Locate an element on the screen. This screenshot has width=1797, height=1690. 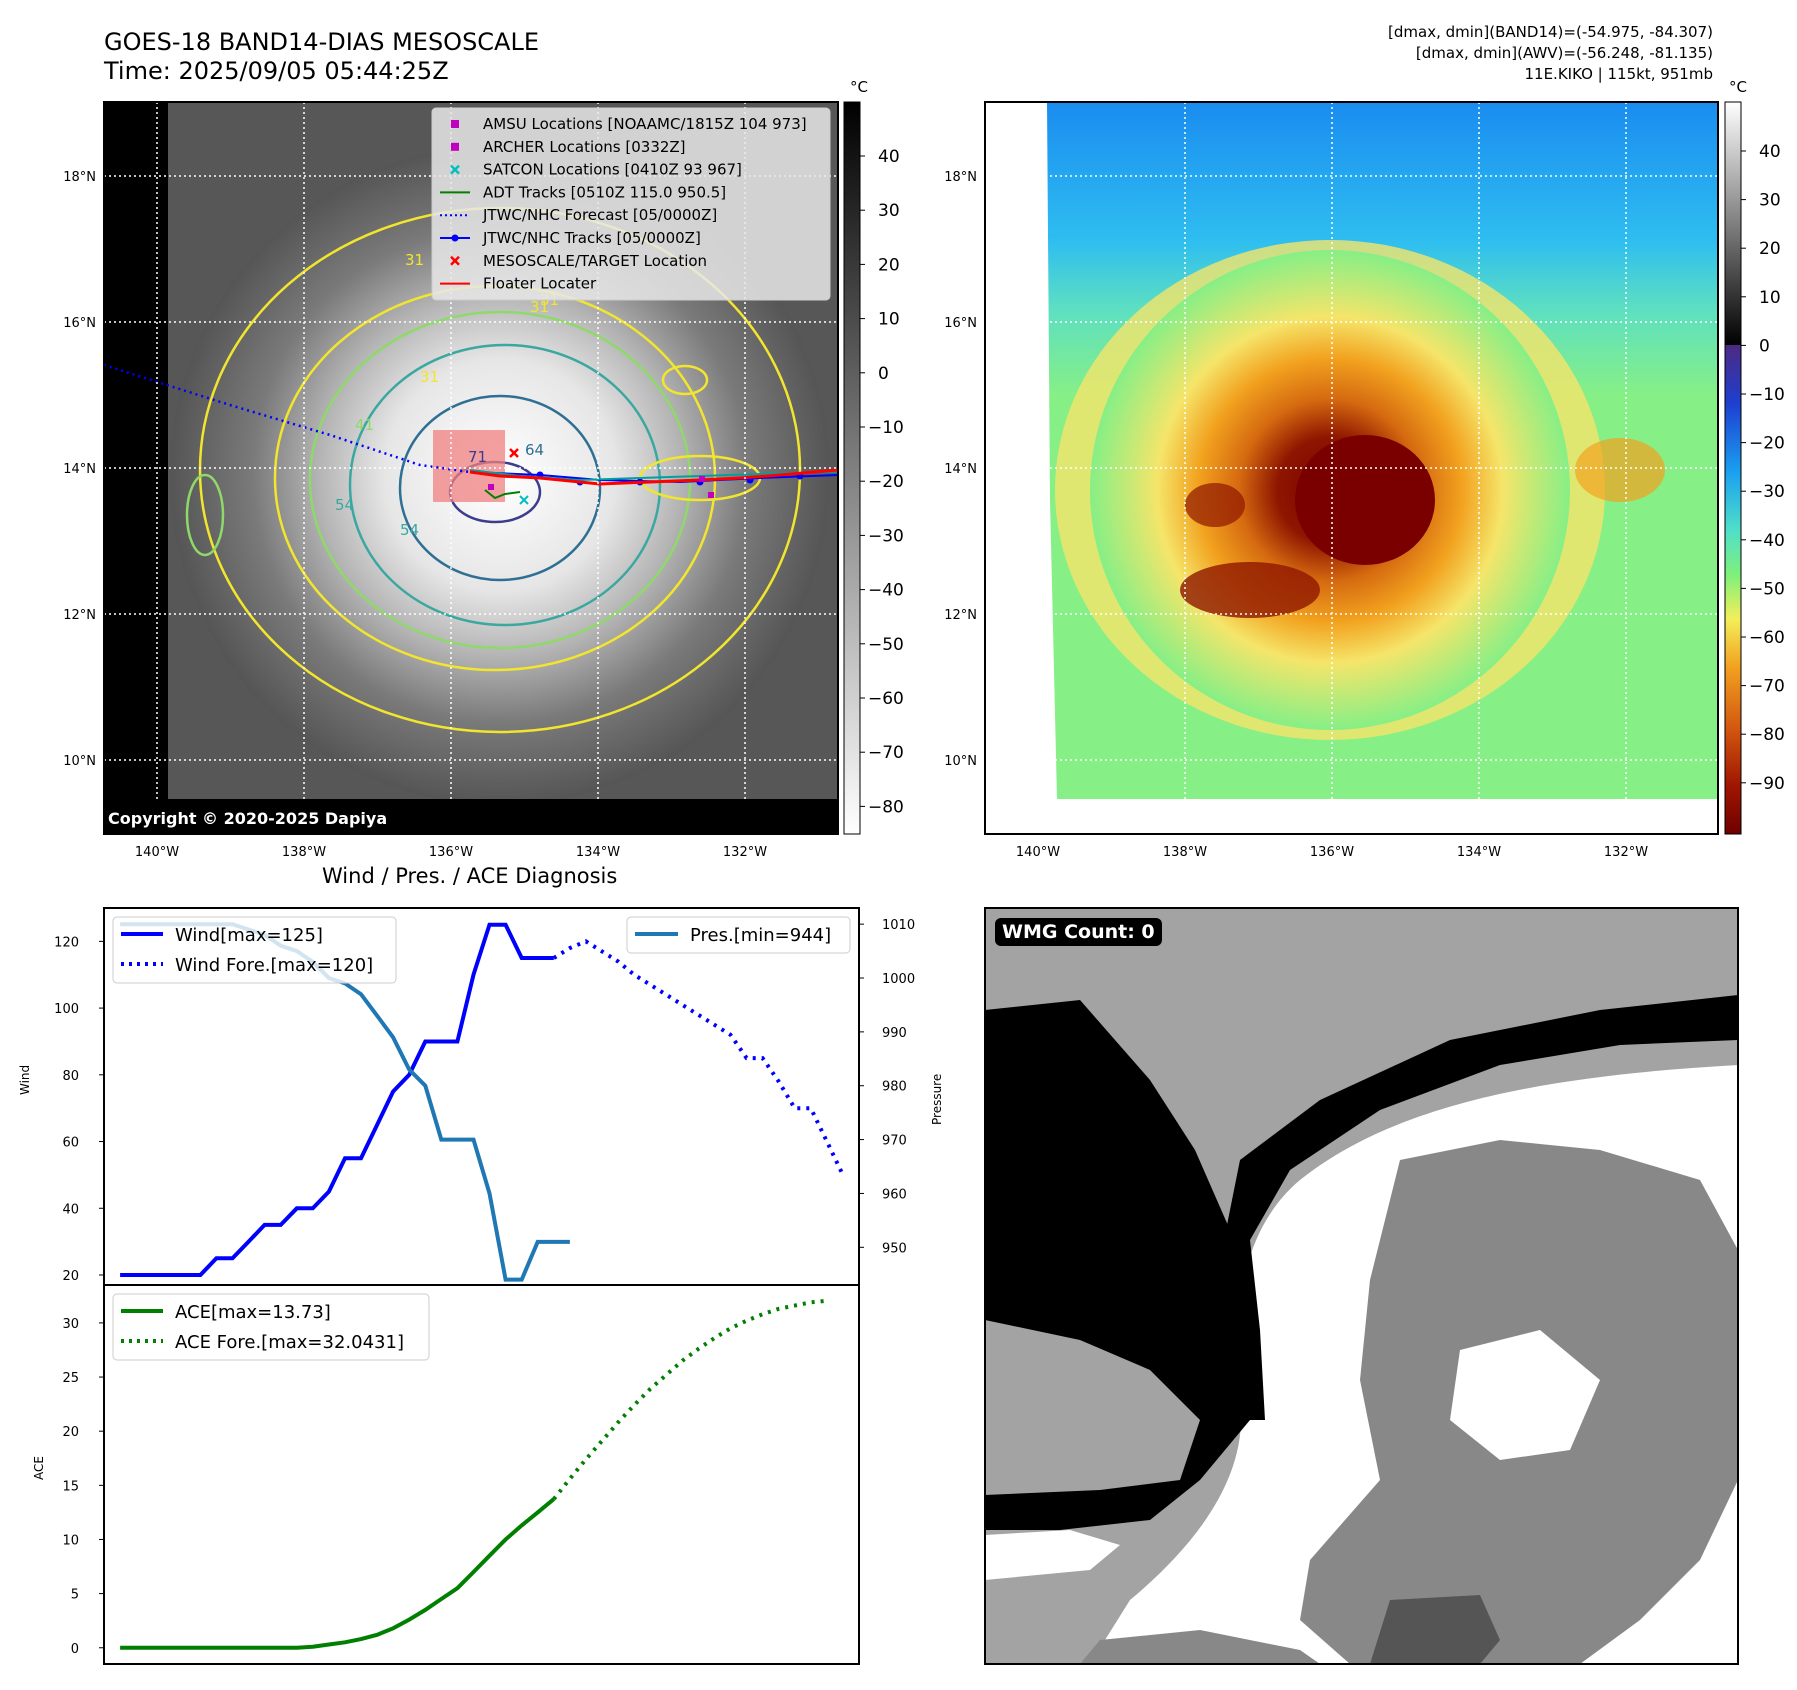
wmg-clear-sw is located at coordinates (1052, 1555).